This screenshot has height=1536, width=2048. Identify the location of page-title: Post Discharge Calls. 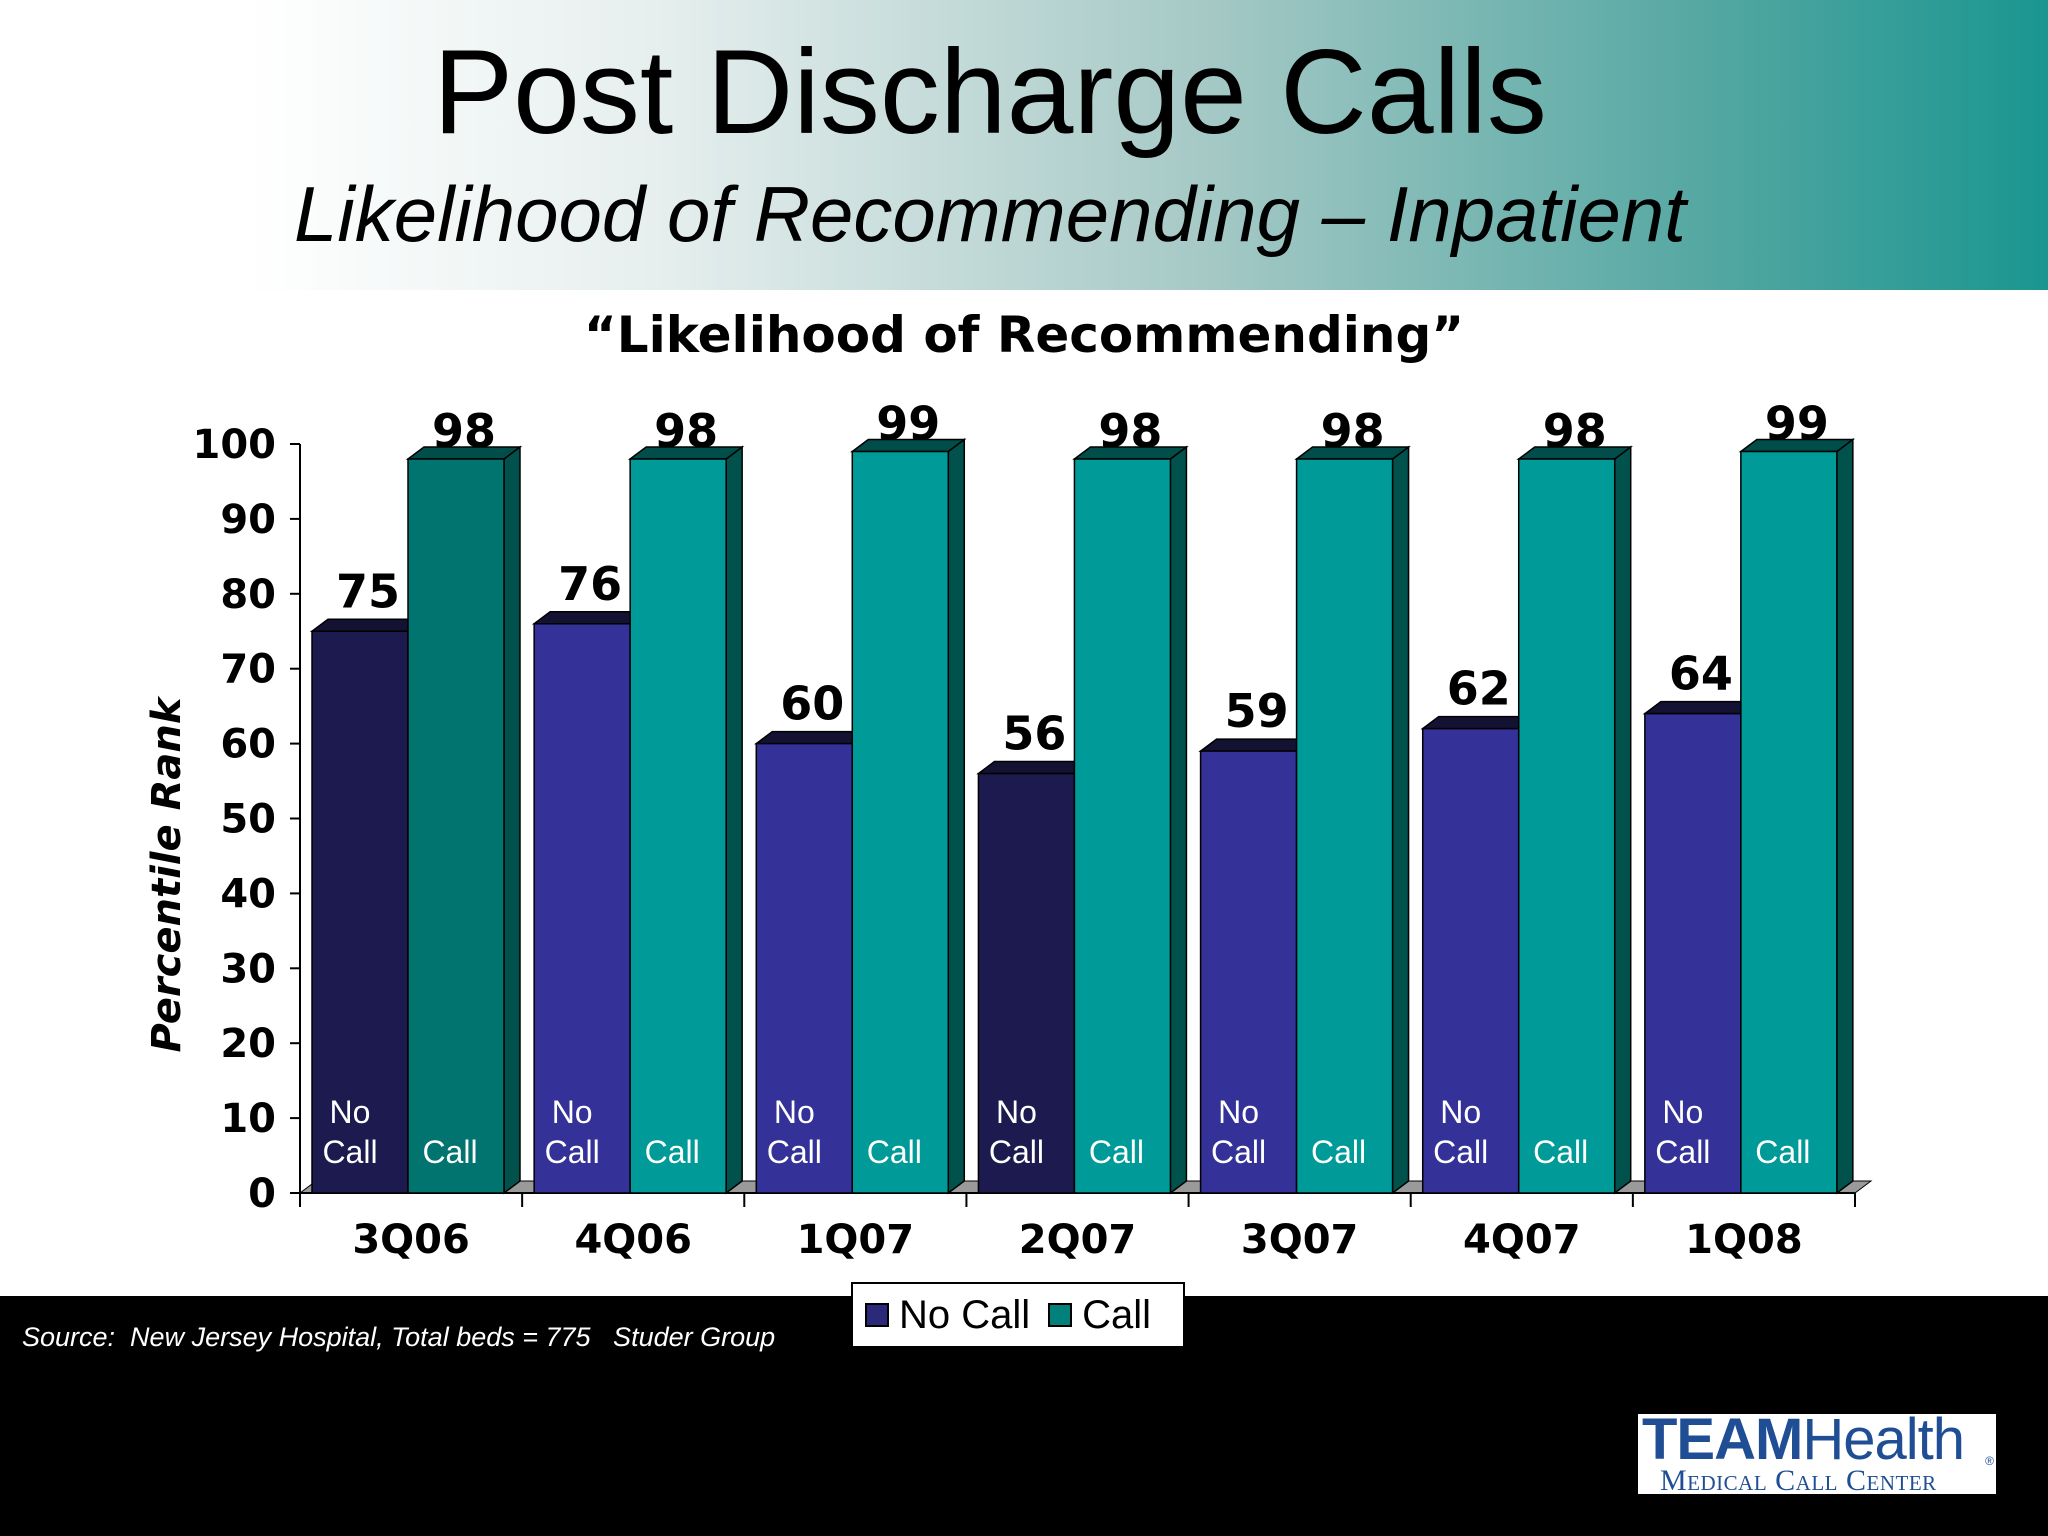
(990, 92).